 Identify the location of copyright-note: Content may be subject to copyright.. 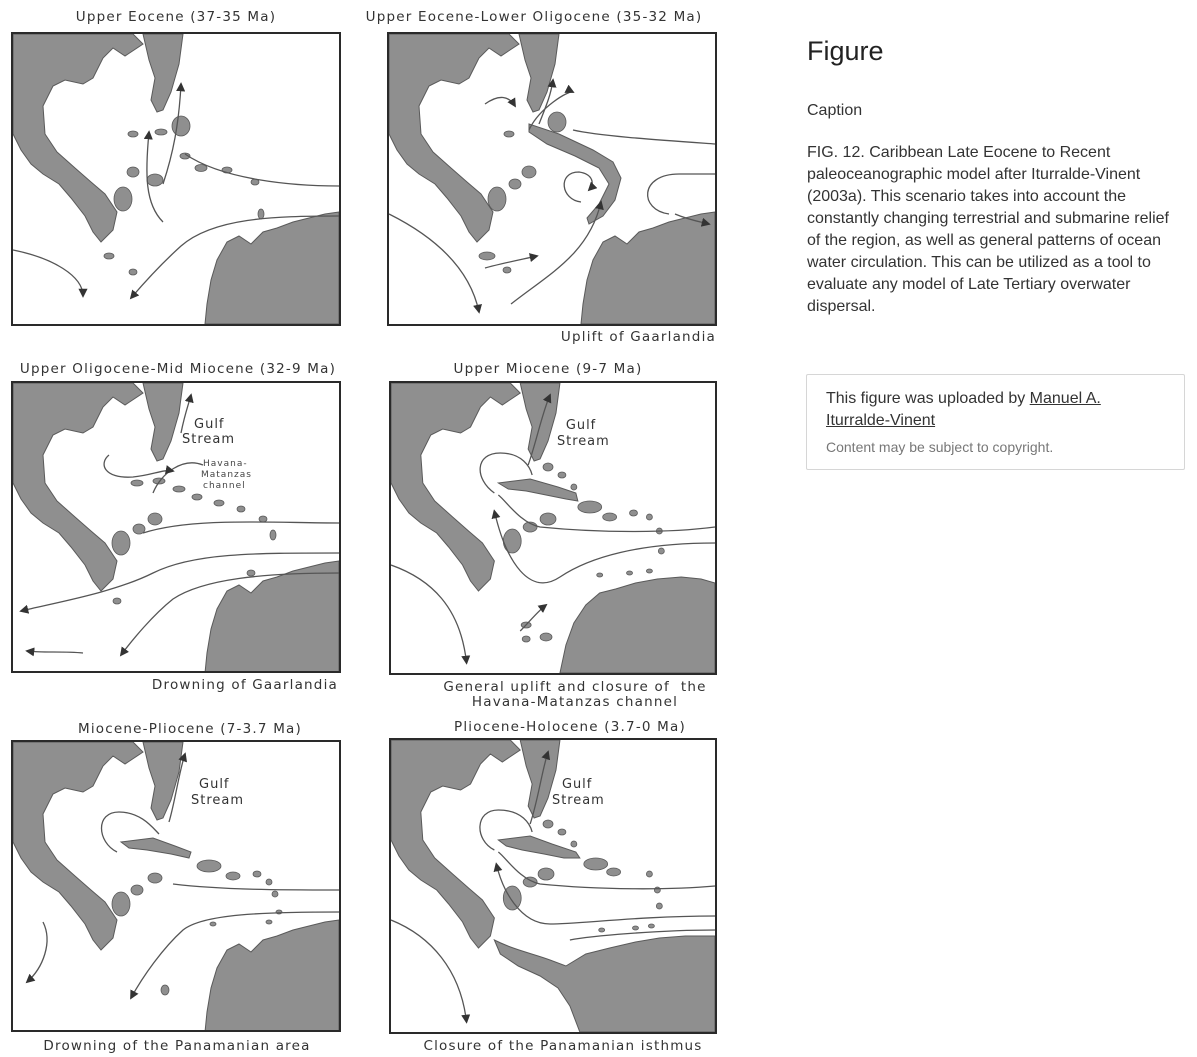
(940, 447).